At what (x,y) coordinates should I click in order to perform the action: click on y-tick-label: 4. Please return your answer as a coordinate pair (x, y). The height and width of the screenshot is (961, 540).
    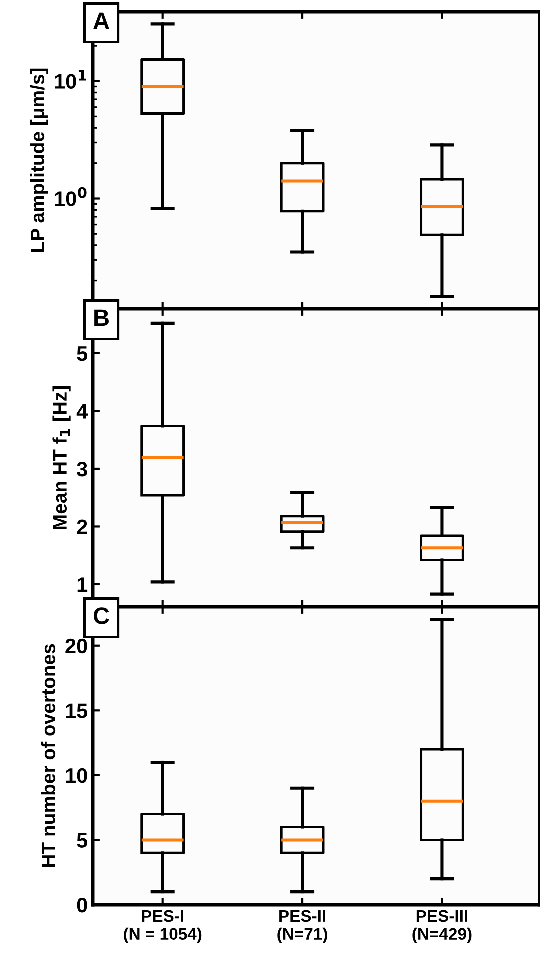
    Looking at the image, I should click on (82, 411).